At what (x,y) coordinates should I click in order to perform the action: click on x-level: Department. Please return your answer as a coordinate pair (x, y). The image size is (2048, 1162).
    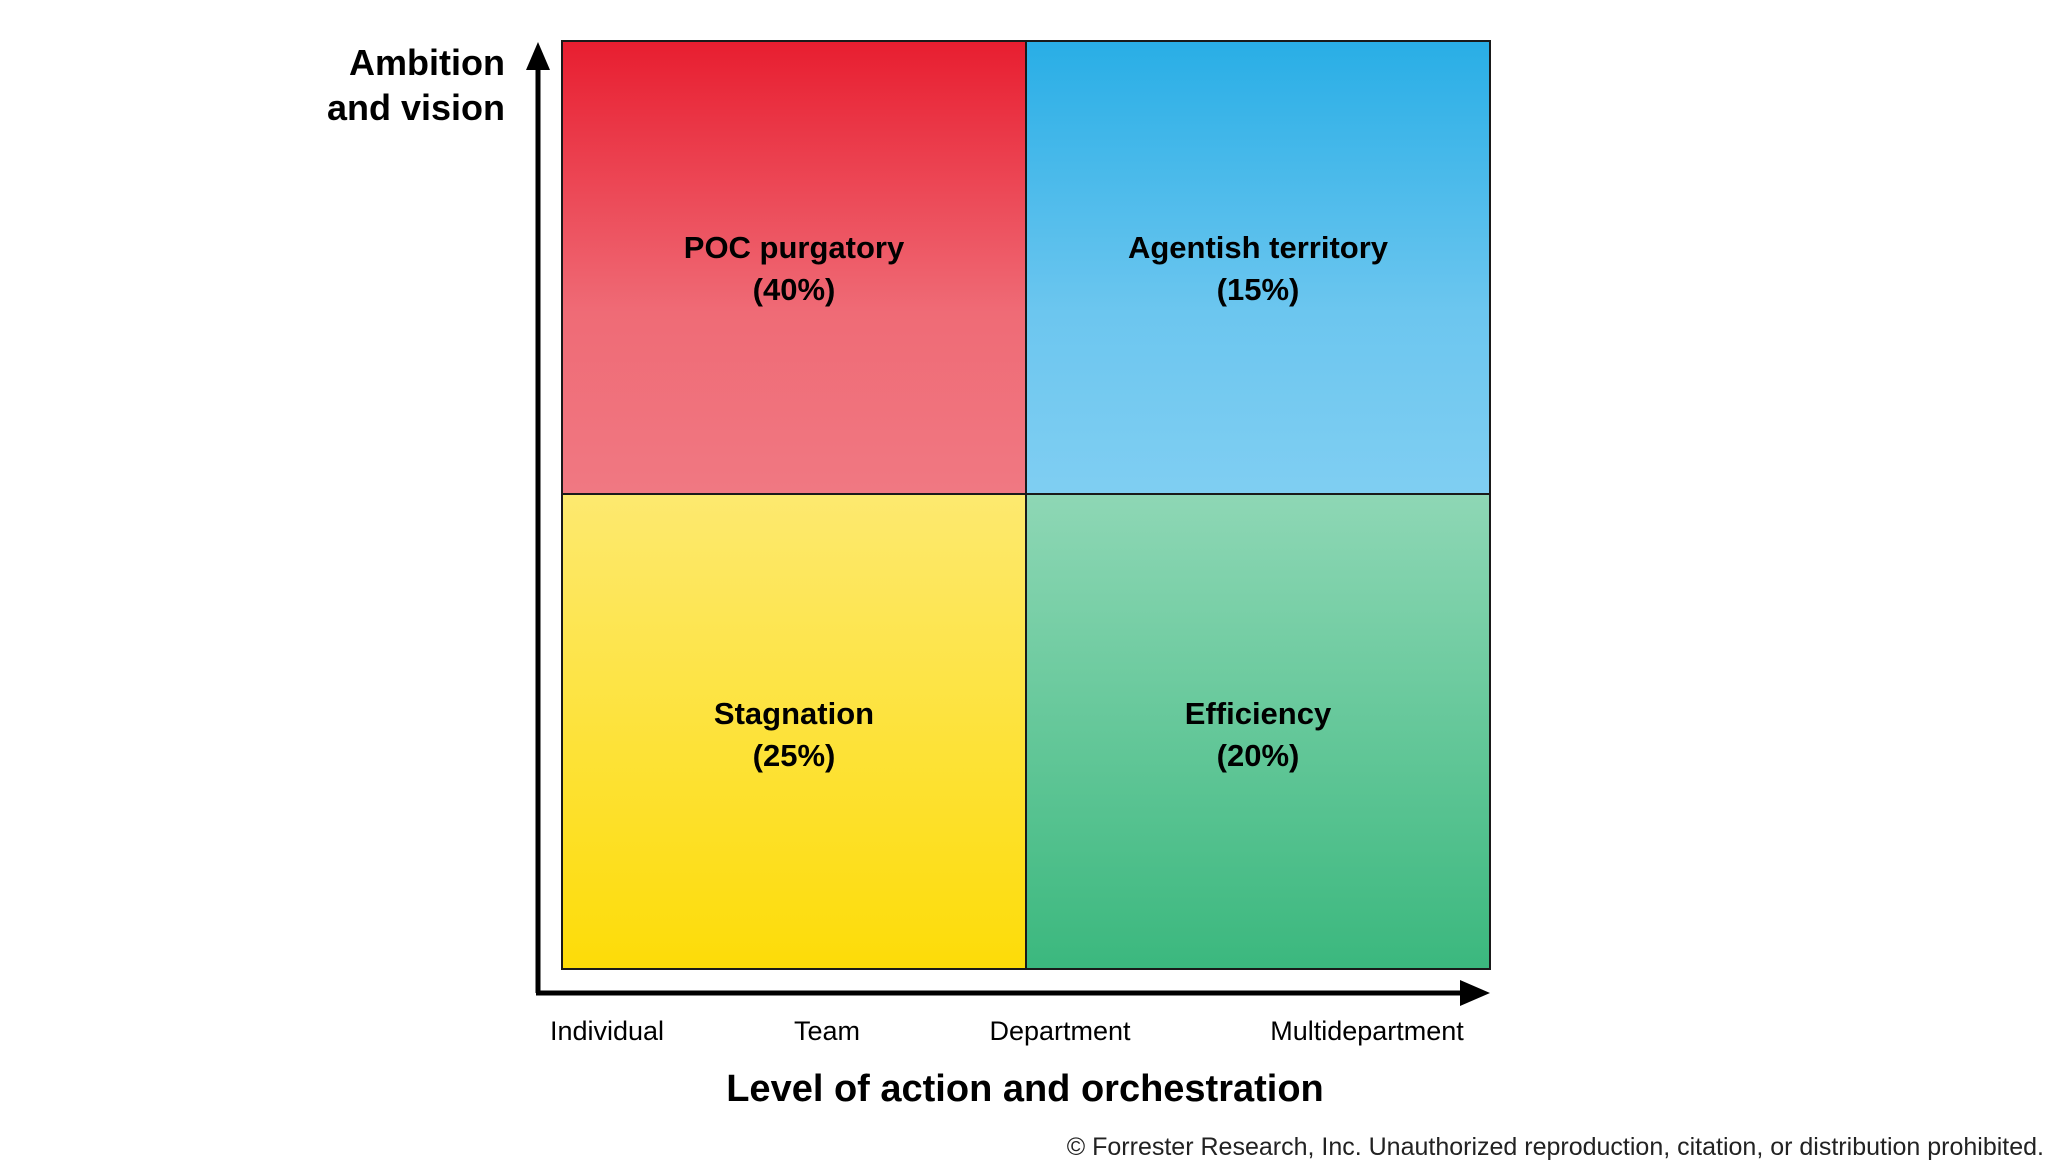
    Looking at the image, I should click on (1060, 1031).